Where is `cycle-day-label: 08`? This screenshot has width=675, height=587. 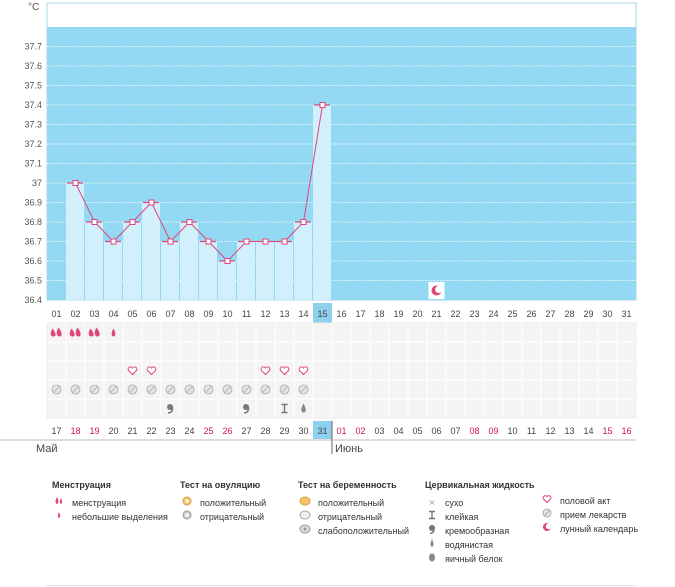 cycle-day-label: 08 is located at coordinates (189, 314).